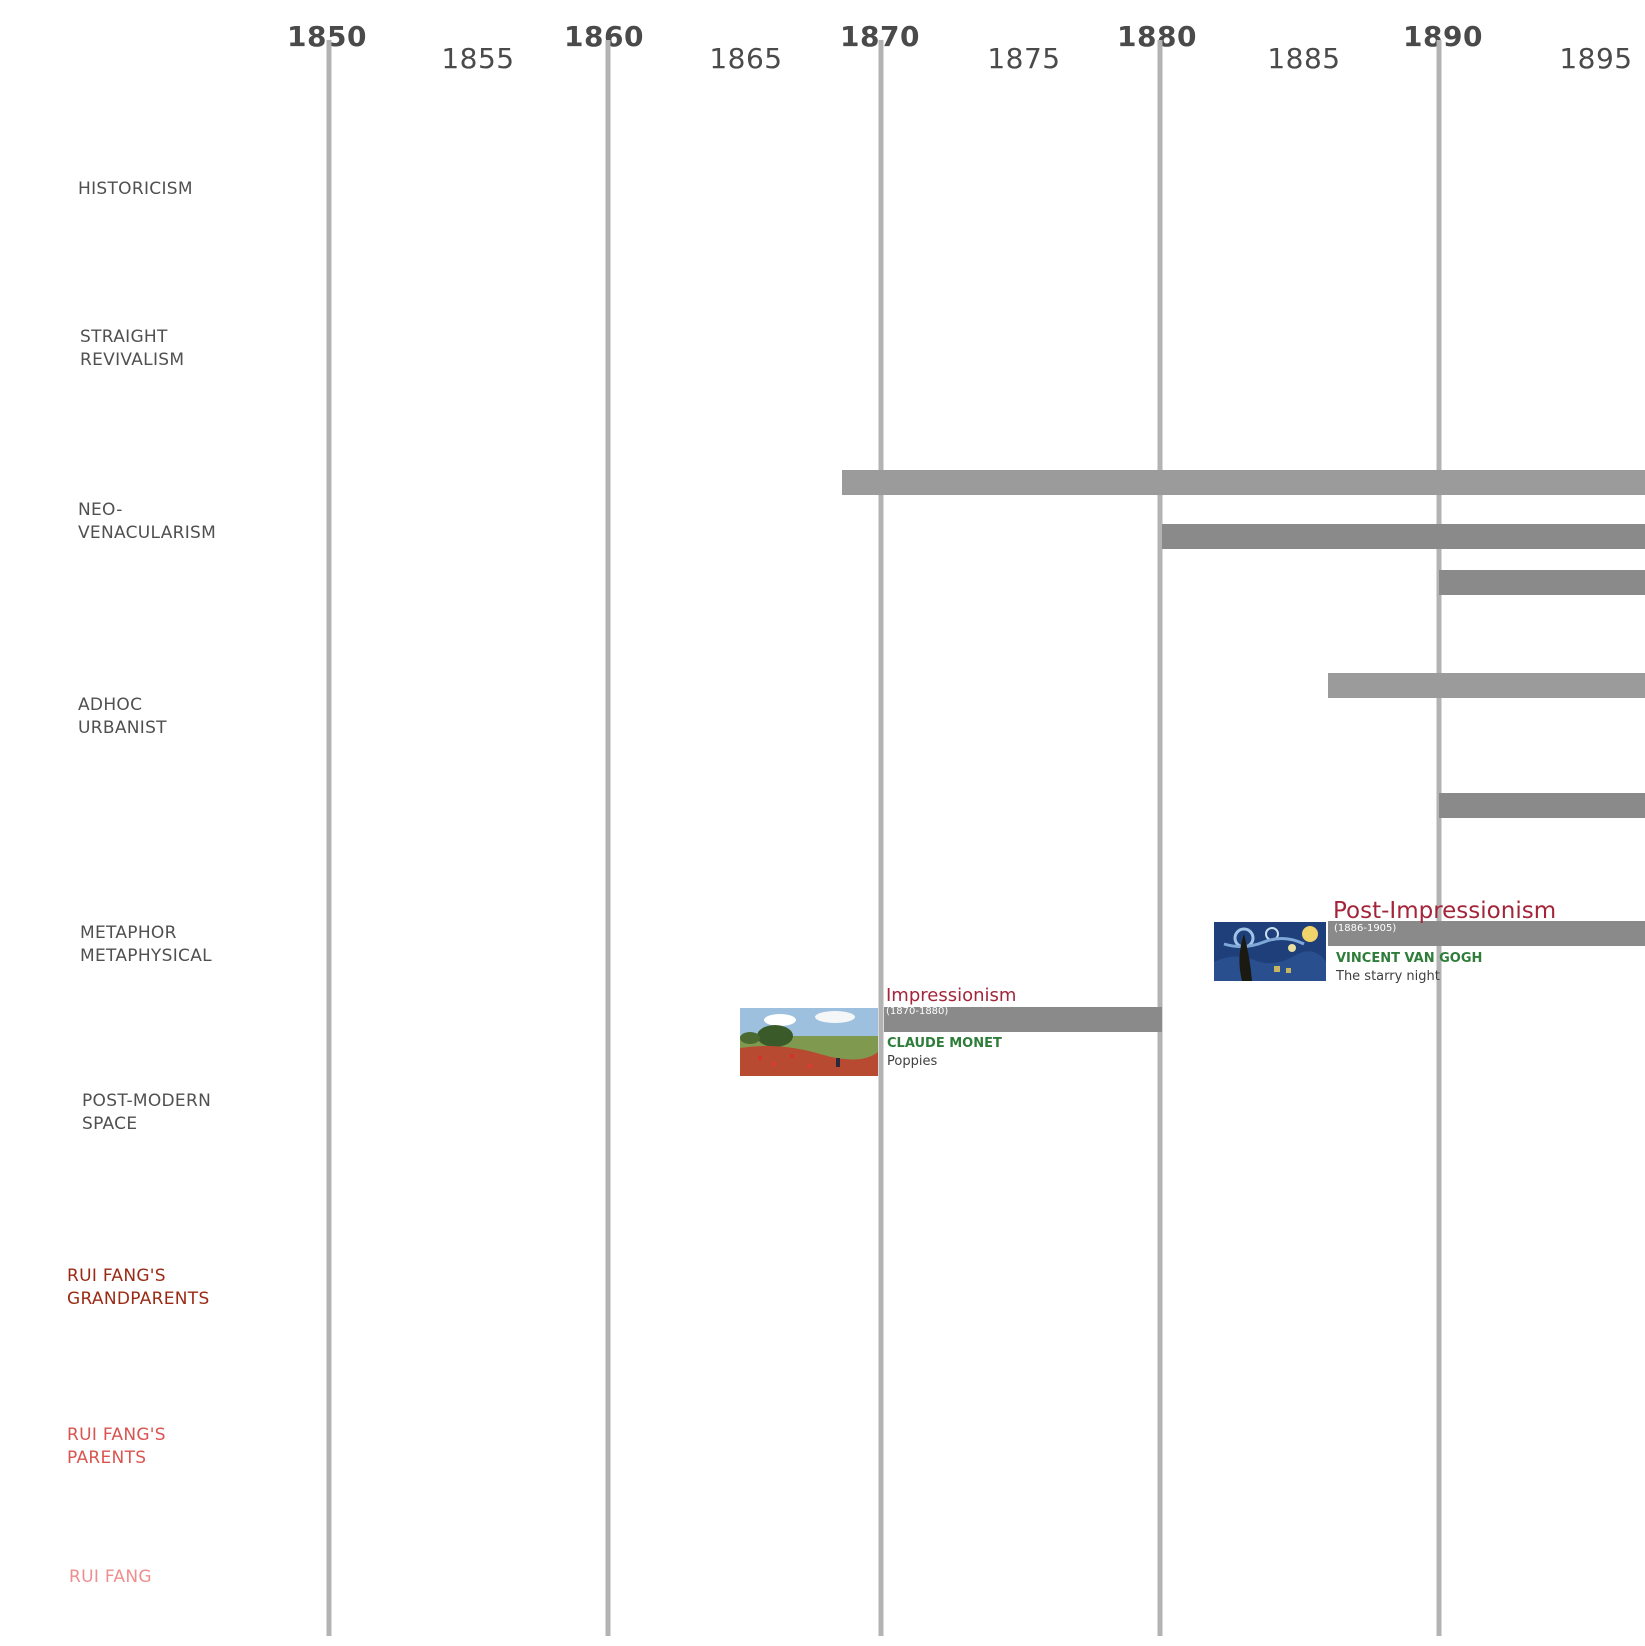  What do you see at coordinates (1596, 58) in the screenshot?
I see `year-label-1895: 1895` at bounding box center [1596, 58].